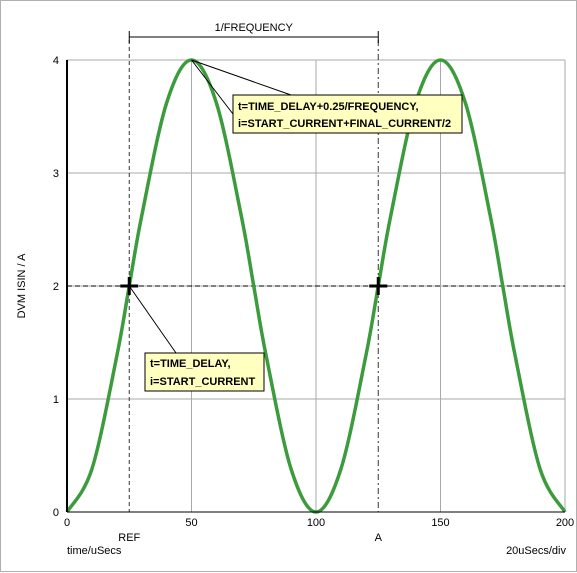  I want to click on x-axis-label: time/uSecs, so click(94, 551).